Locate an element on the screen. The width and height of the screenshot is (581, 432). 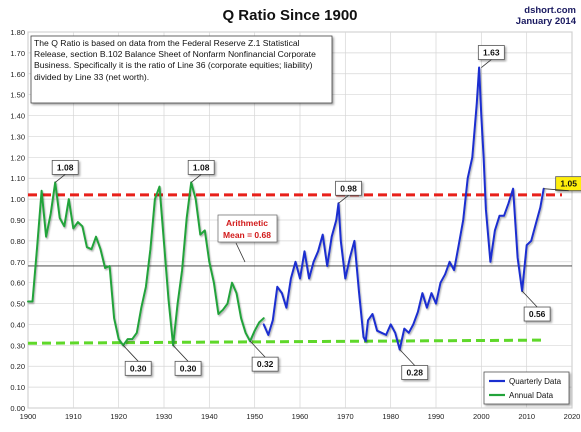
x-tick-label: 2000 is located at coordinates (481, 416).